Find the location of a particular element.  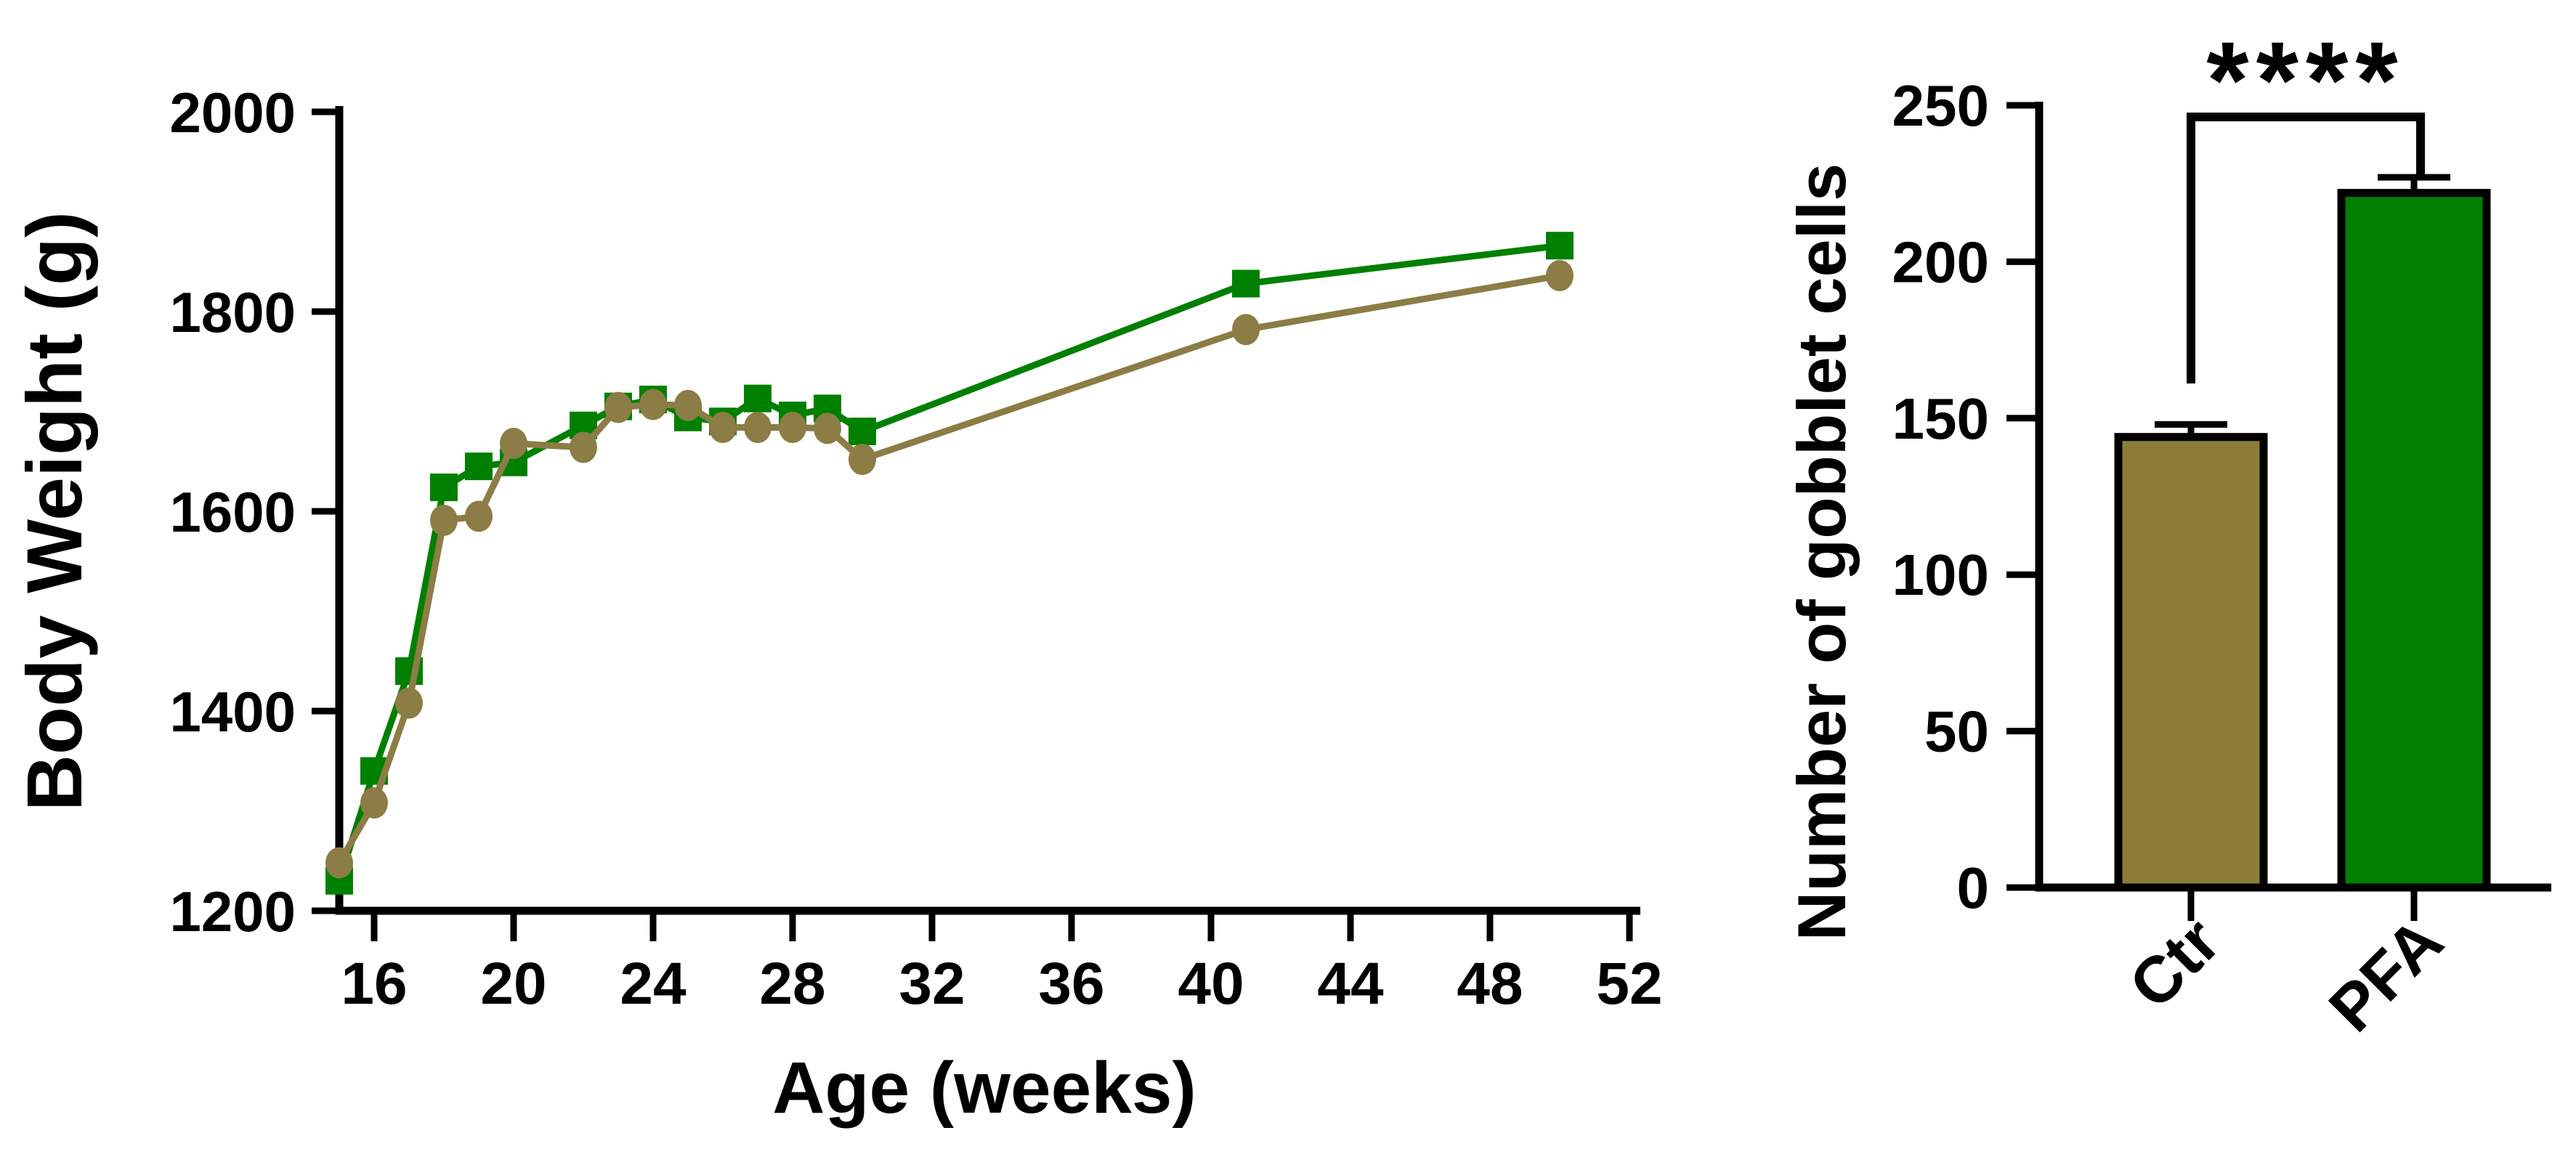

y-tick-label: 0 is located at coordinates (1973, 888).